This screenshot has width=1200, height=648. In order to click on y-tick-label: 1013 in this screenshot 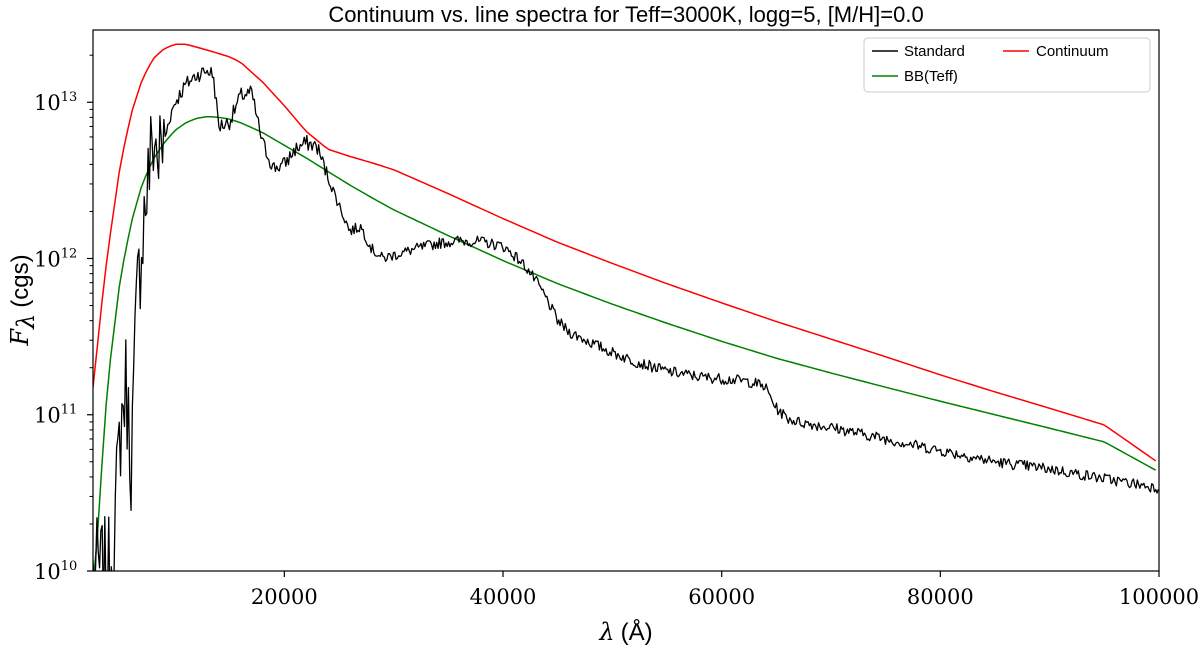, I will do `click(55, 102)`.